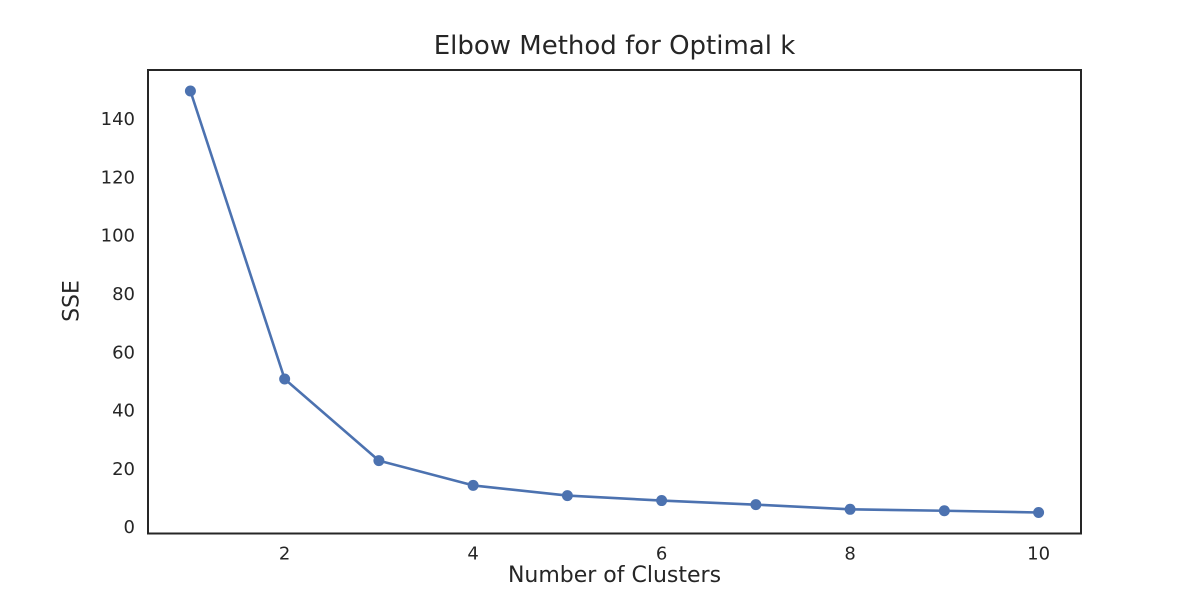 The image size is (1200, 600). I want to click on data-point-k7, so click(756, 505).